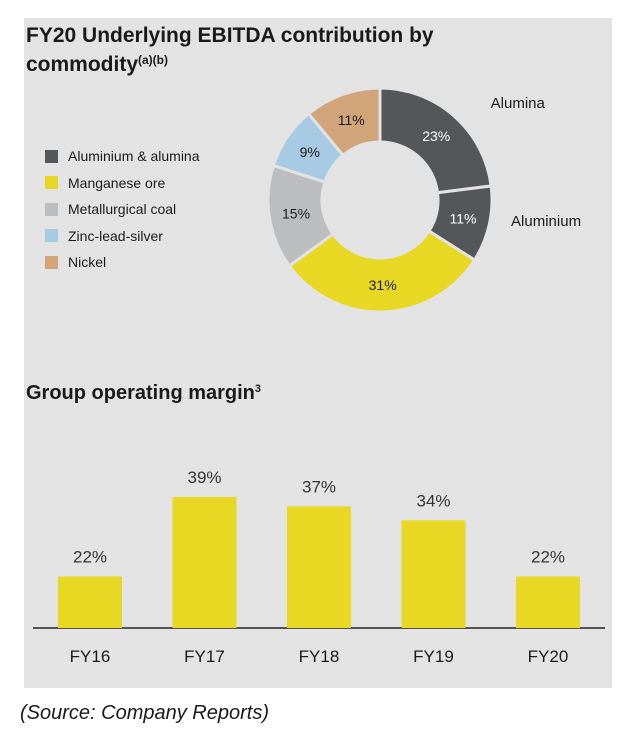 The image size is (628, 744). What do you see at coordinates (319, 656) in the screenshot?
I see `x-tick-label: FY18` at bounding box center [319, 656].